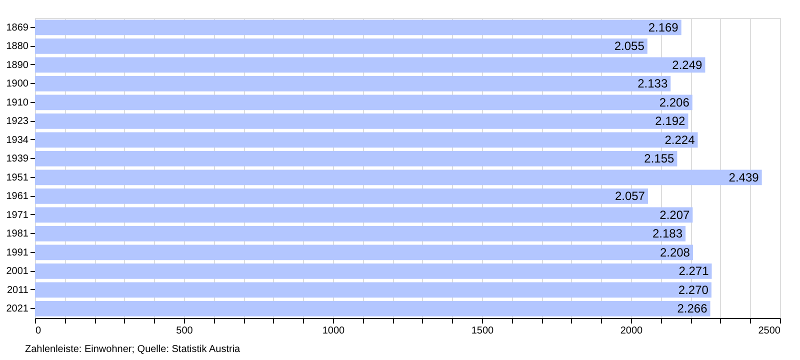 The image size is (800, 360). Describe the element at coordinates (17, 65) in the screenshot. I see `y-tick-label: 1890` at that location.